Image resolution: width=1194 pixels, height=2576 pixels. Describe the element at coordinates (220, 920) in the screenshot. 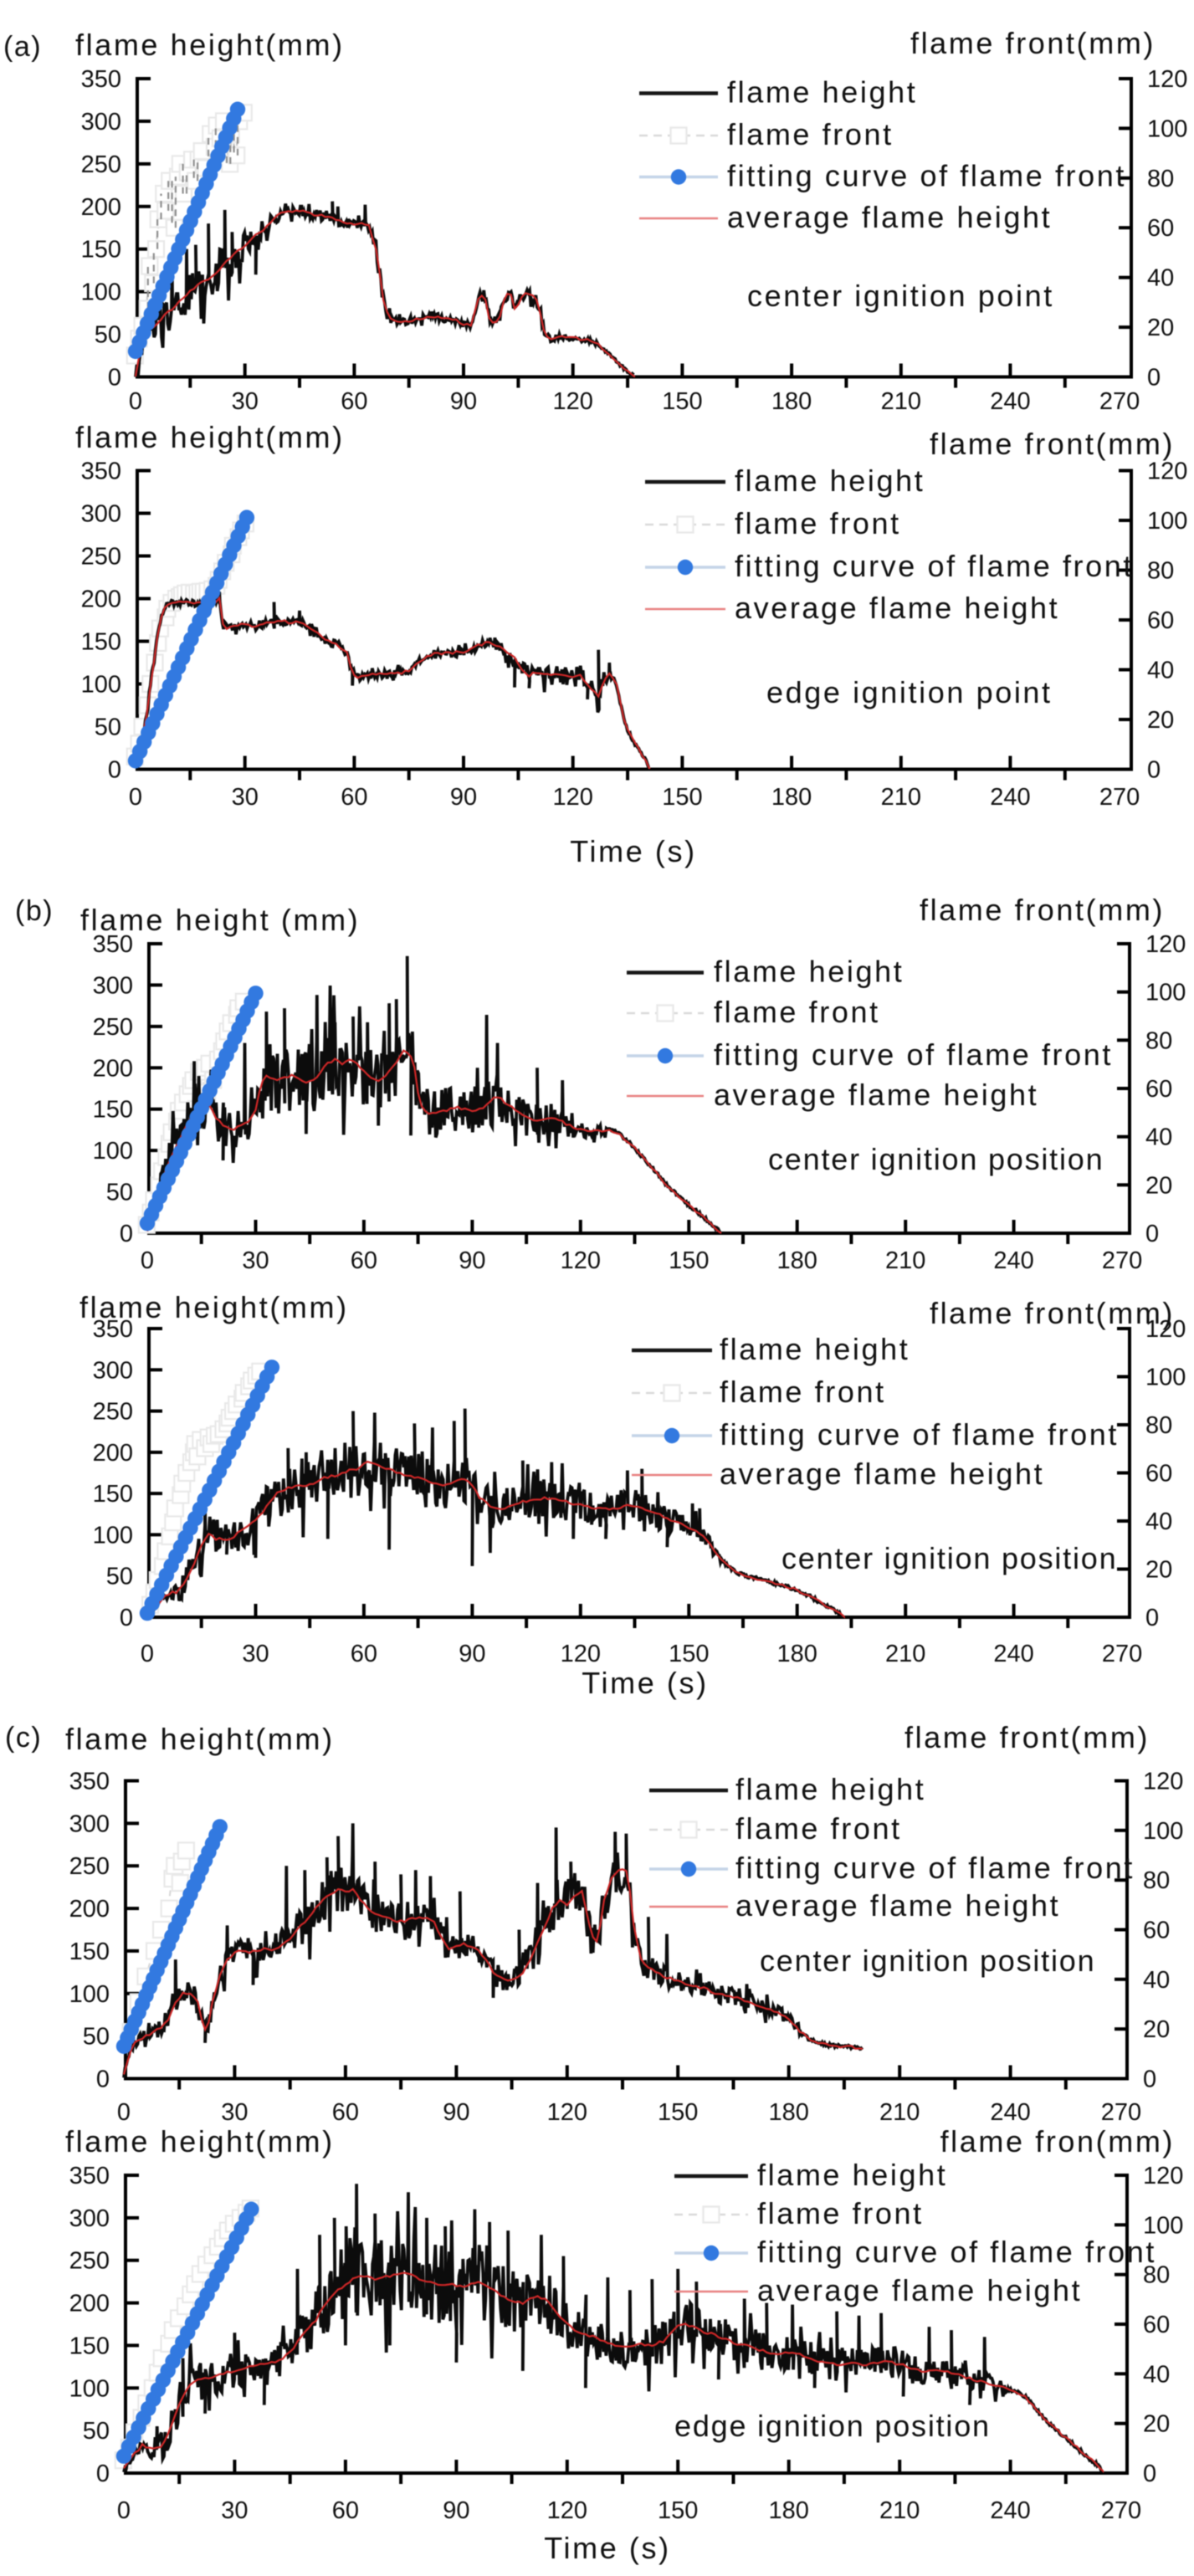

I see `svg-text: flame height (mm)` at that location.